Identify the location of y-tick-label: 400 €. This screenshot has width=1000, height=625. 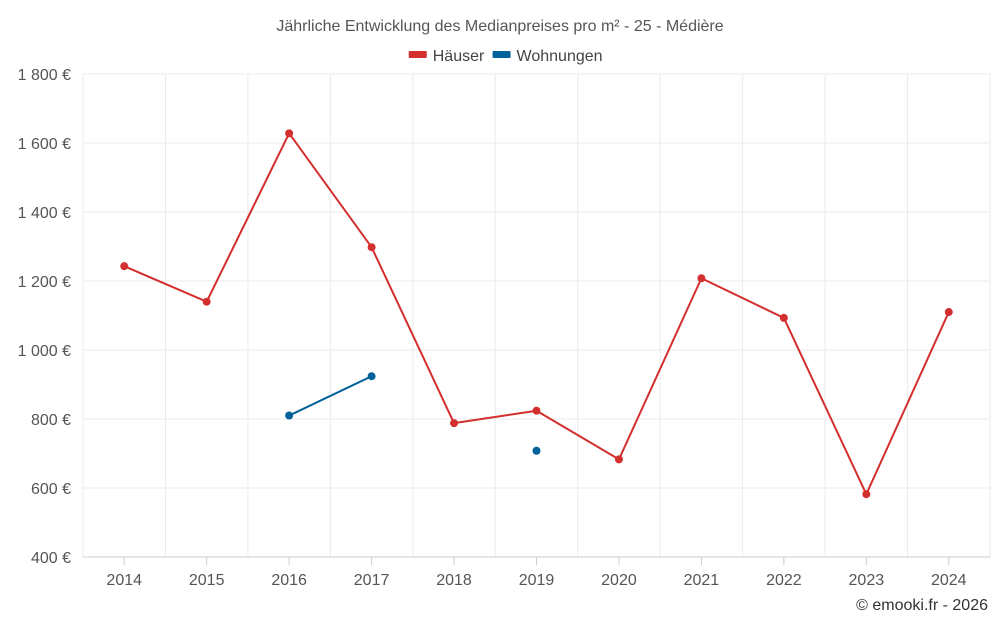
(51, 558).